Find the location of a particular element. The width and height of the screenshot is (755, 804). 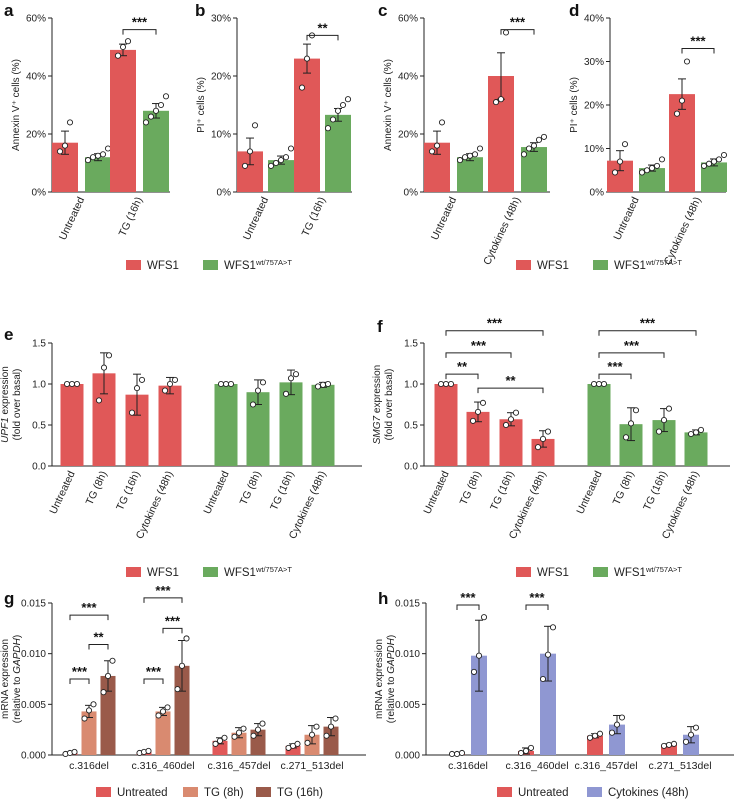

panel-f-0-1-data-point is located at coordinates (473, 420).